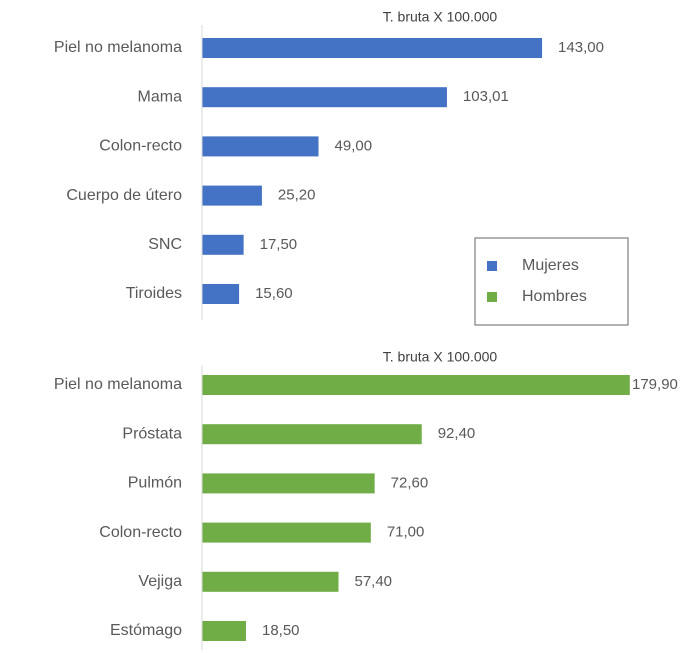 The height and width of the screenshot is (653, 697). I want to click on value-label: 15,60, so click(274, 293).